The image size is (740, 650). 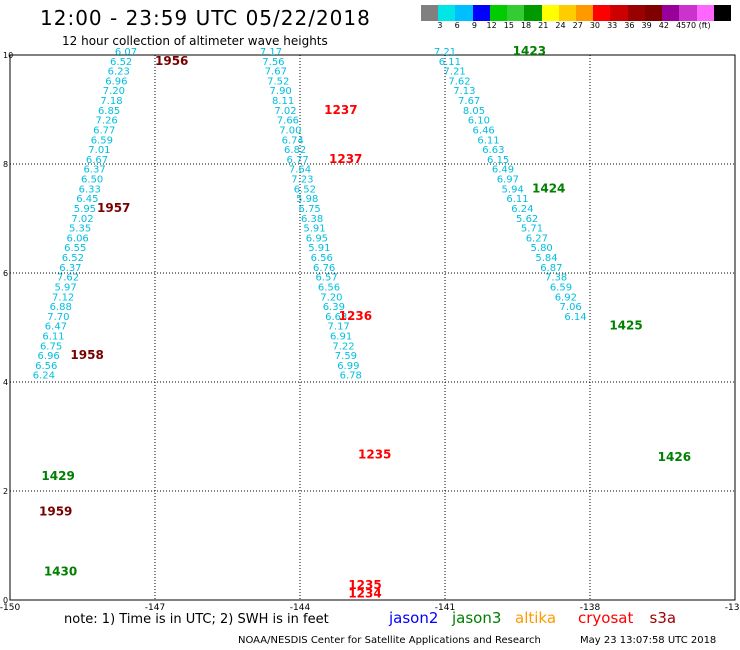 What do you see at coordinates (114, 91) in the screenshot?
I see `wave-height-label: 7.20` at bounding box center [114, 91].